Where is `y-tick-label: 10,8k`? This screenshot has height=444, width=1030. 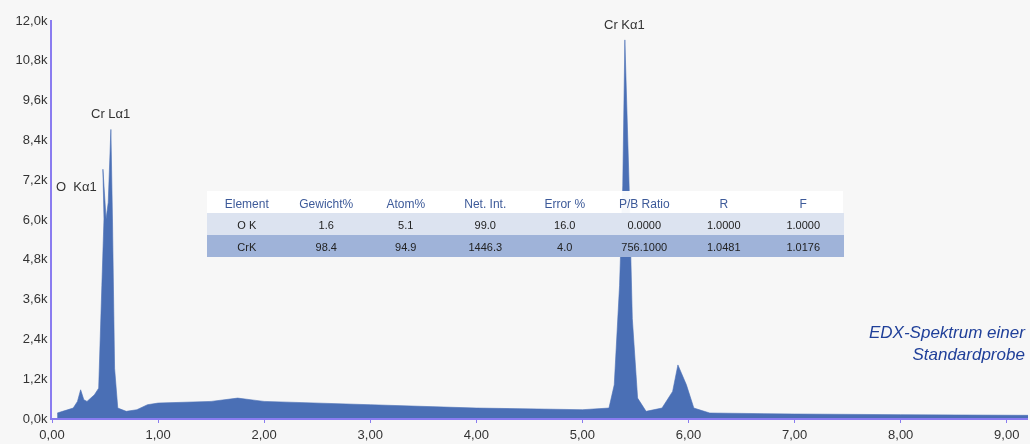 y-tick-label: 10,8k is located at coordinates (31, 60).